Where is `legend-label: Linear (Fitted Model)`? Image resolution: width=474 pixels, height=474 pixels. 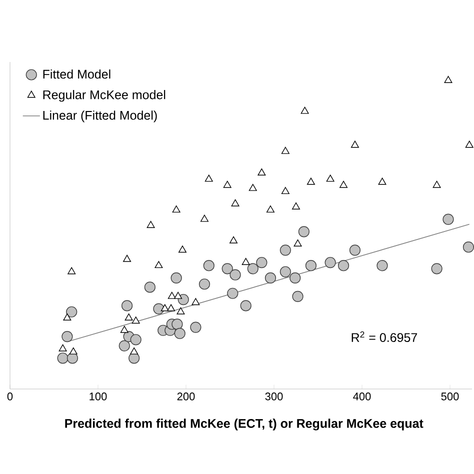 legend-label: Linear (Fitted Model) is located at coordinates (100, 116).